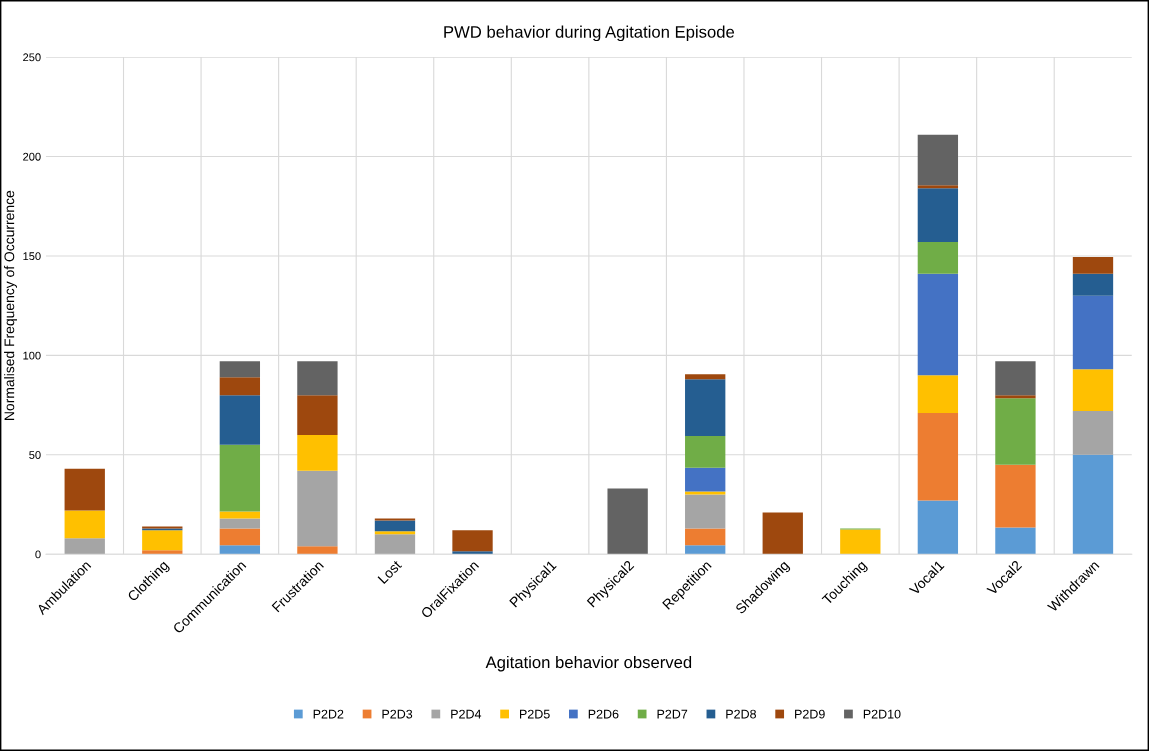 Image resolution: width=1149 pixels, height=751 pixels. I want to click on legend-label: P2D2, so click(328, 714).